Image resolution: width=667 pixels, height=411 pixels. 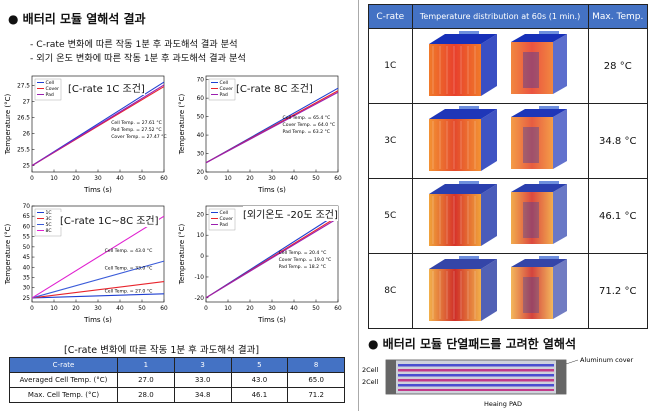 What do you see at coordinates (617, 16) in the screenshot?
I see `header-cell: Max. Temp.` at bounding box center [617, 16].